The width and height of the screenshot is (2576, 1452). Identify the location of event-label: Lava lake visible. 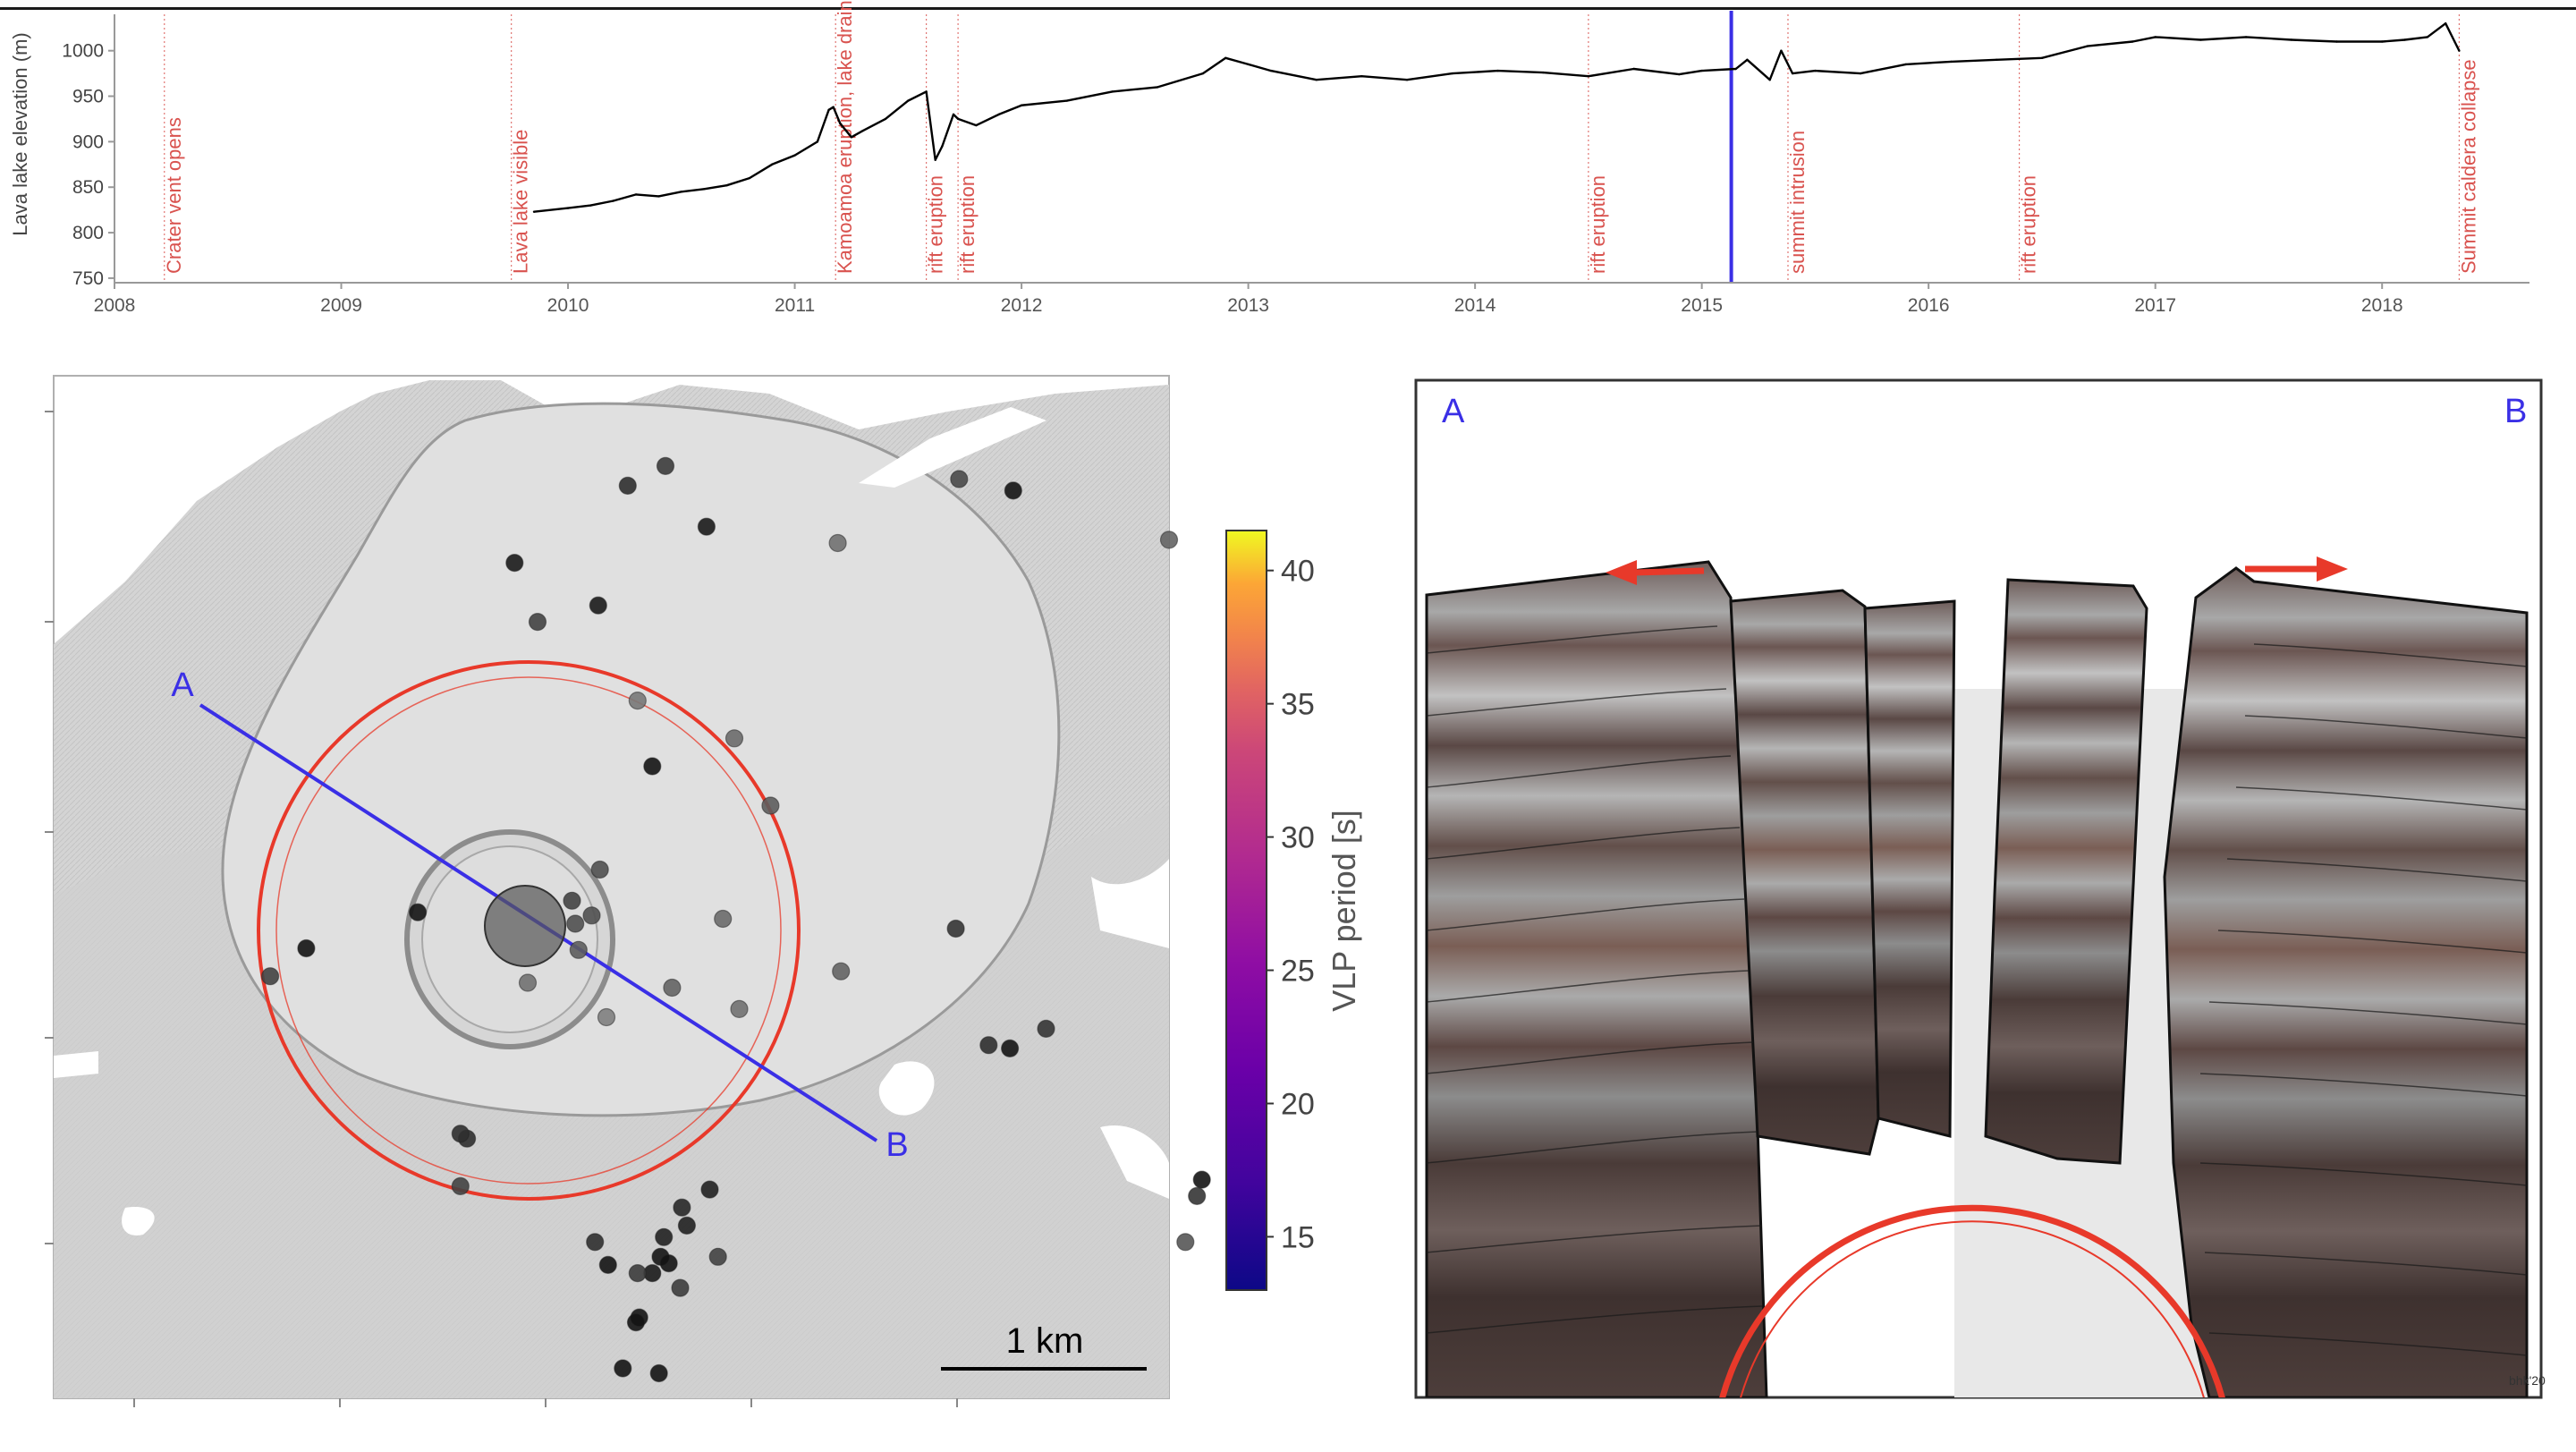
(521, 202).